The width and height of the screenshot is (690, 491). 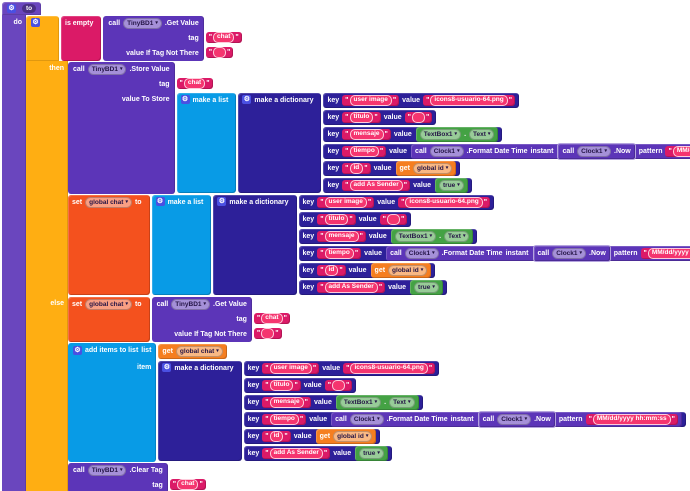 I want to click on string-block: " user image ", so click(x=371, y=100).